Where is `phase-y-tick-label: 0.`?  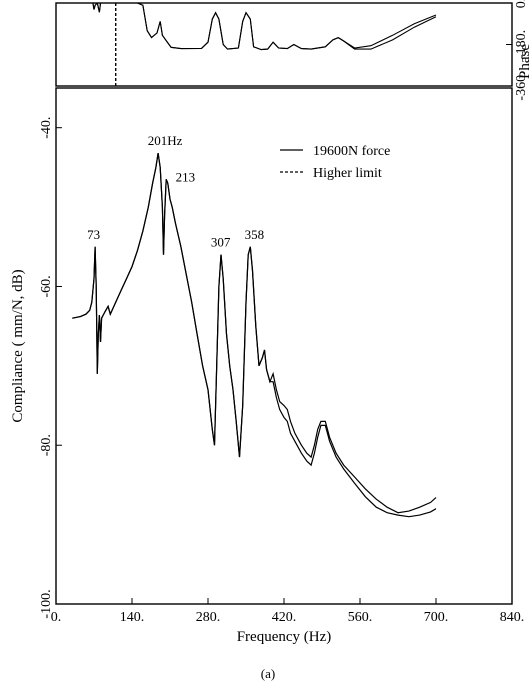
phase-y-tick-label: 0. is located at coordinates (521, 4).